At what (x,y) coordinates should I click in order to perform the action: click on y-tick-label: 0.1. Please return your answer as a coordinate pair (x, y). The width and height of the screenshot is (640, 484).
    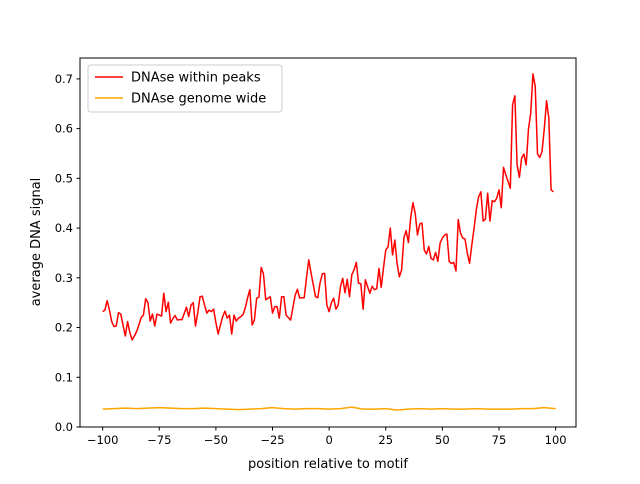
    Looking at the image, I should click on (64, 377).